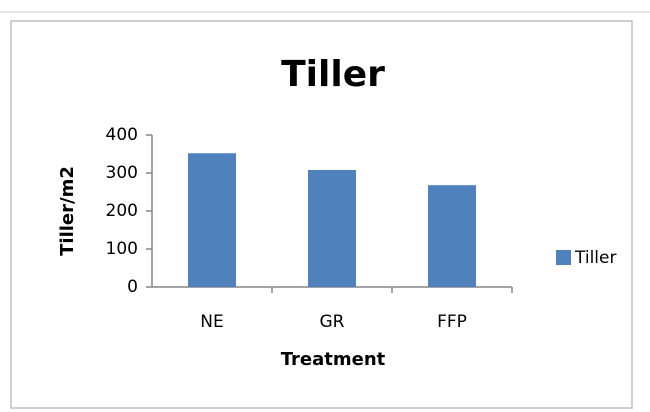  I want to click on y-tick-label: 200, so click(122, 211).